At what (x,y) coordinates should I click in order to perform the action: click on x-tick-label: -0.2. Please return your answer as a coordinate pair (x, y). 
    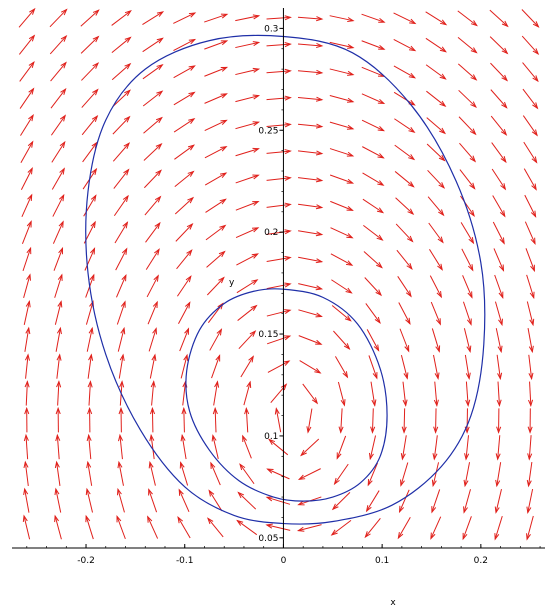
    Looking at the image, I should click on (86, 561).